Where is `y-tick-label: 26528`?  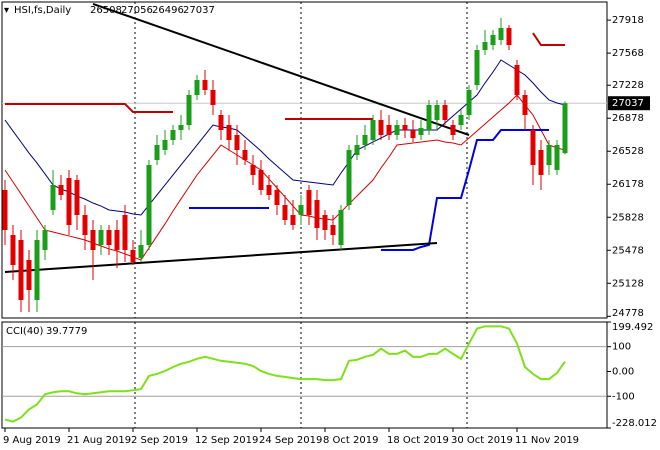
y-tick-label: 26528 is located at coordinates (628, 151).